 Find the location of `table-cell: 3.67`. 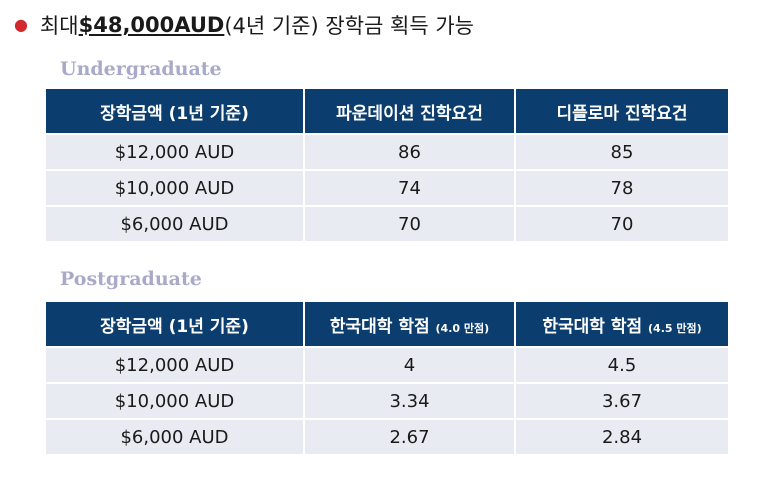

table-cell: 3.67 is located at coordinates (622, 400).